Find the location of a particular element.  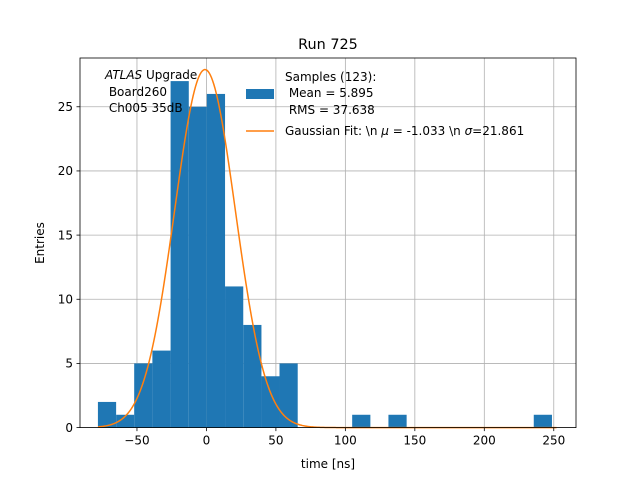

y-tick-label: 5 is located at coordinates (69, 364).